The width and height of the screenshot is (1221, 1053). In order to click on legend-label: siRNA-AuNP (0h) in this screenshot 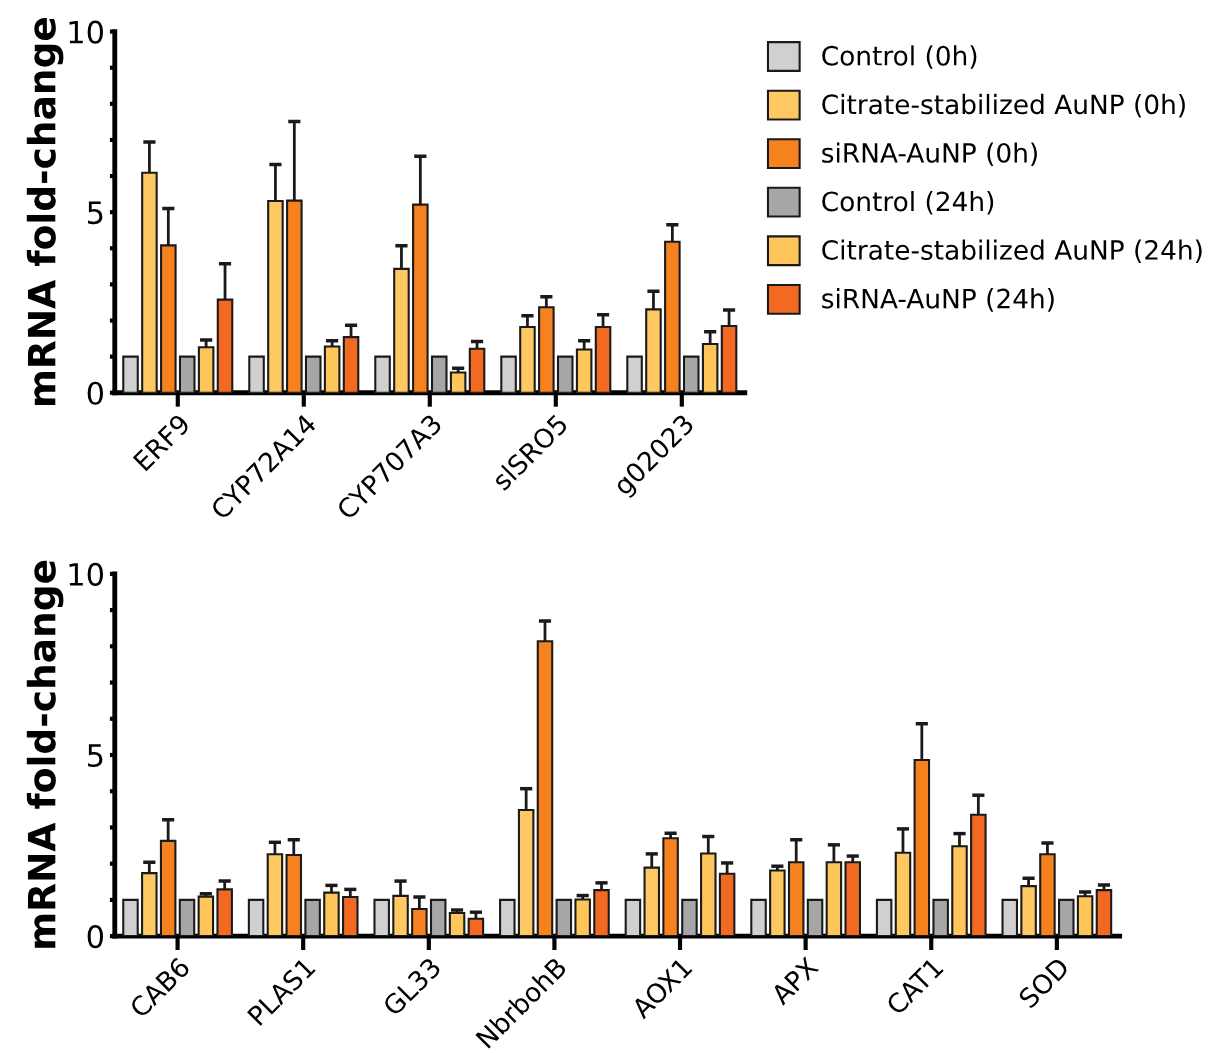, I will do `click(929, 154)`.